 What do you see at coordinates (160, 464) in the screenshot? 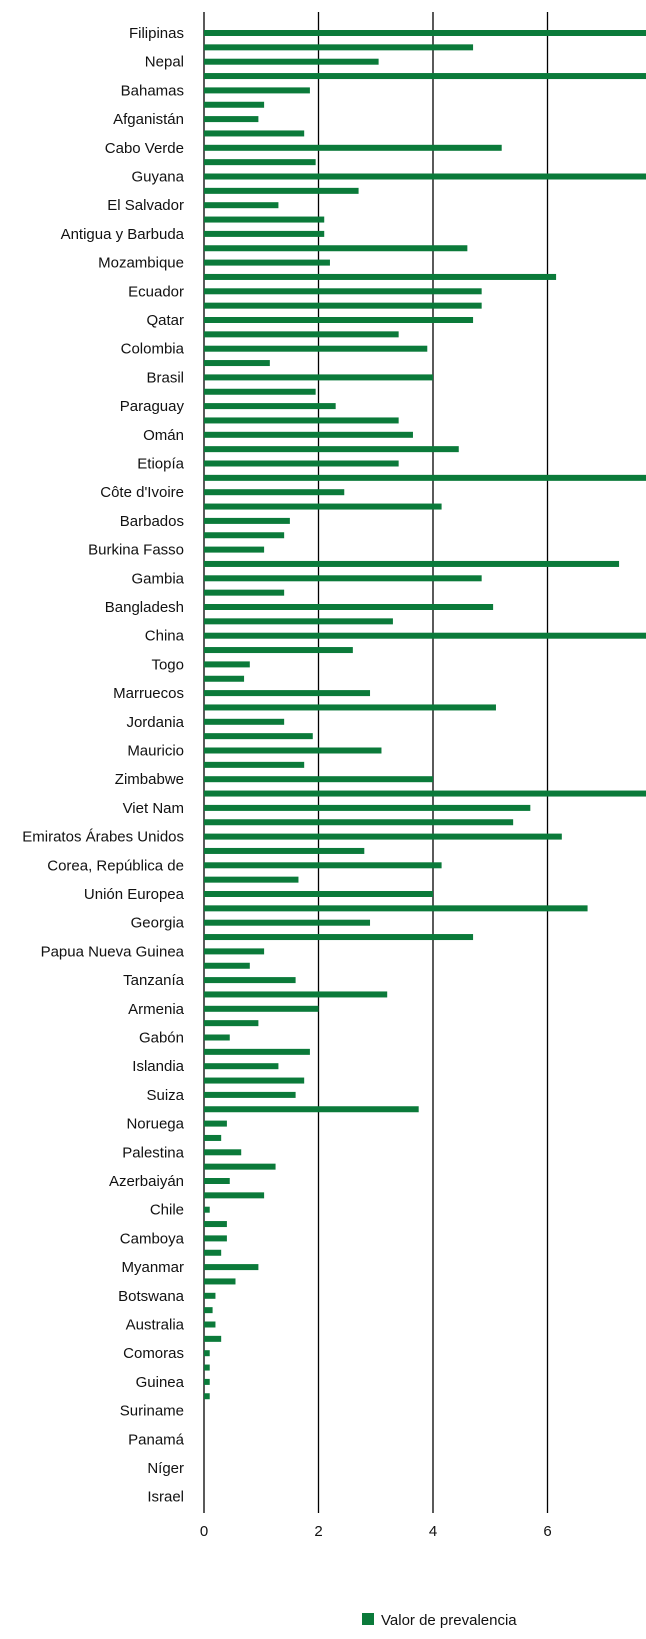
I see `category-label: Etiopía` at bounding box center [160, 464].